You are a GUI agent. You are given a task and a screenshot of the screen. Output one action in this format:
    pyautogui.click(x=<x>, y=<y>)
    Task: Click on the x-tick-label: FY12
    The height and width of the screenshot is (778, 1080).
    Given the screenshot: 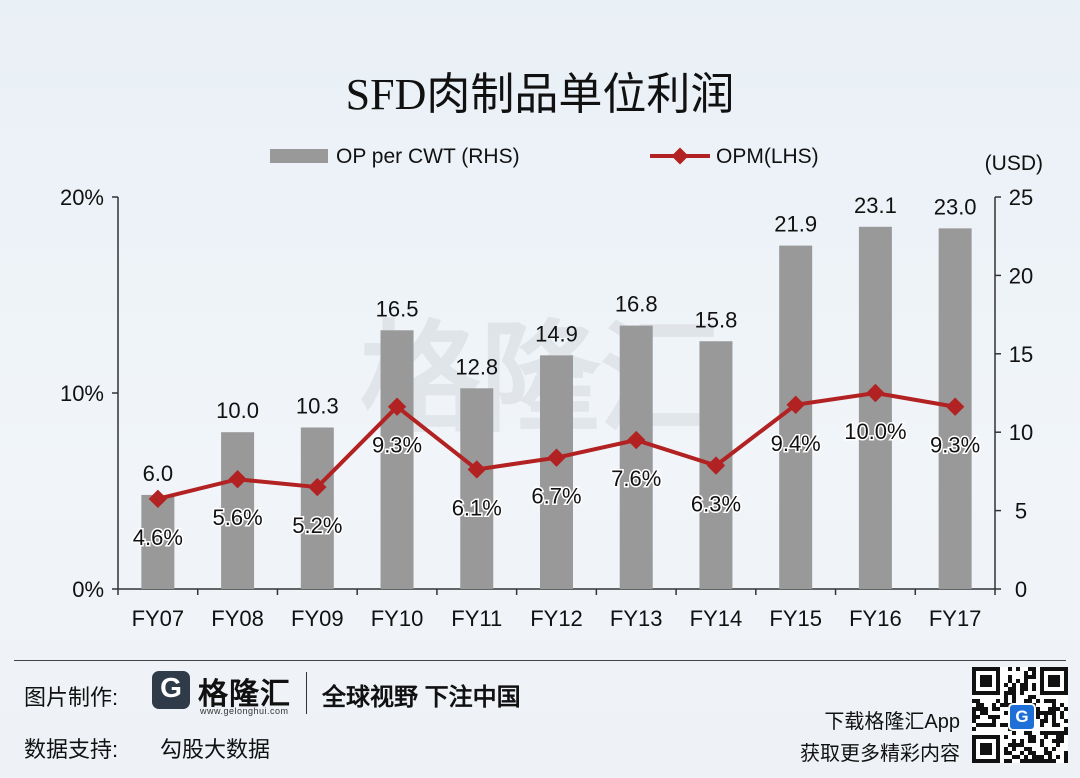 What is the action you would take?
    pyautogui.click(x=556, y=618)
    